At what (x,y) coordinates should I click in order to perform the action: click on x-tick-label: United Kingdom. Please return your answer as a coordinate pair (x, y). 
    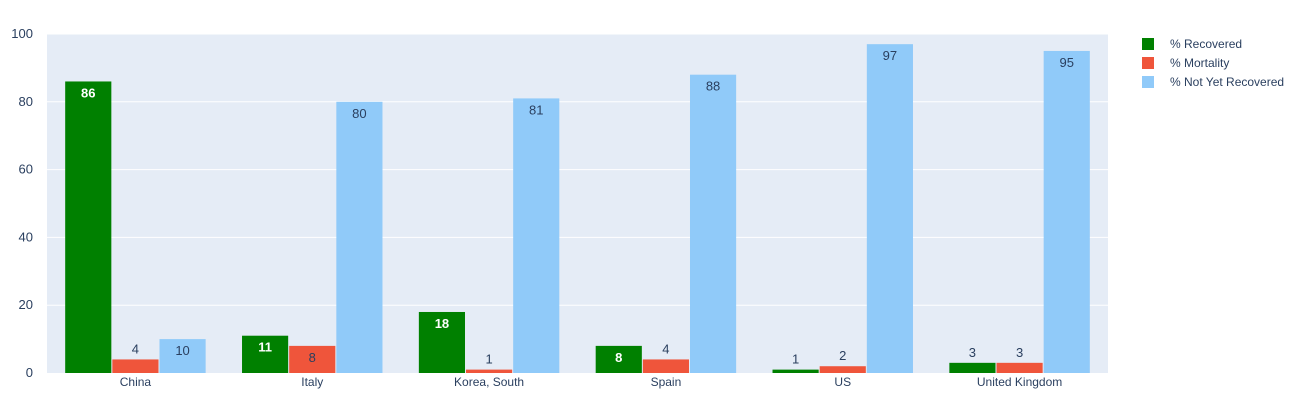
    Looking at the image, I should click on (1019, 382).